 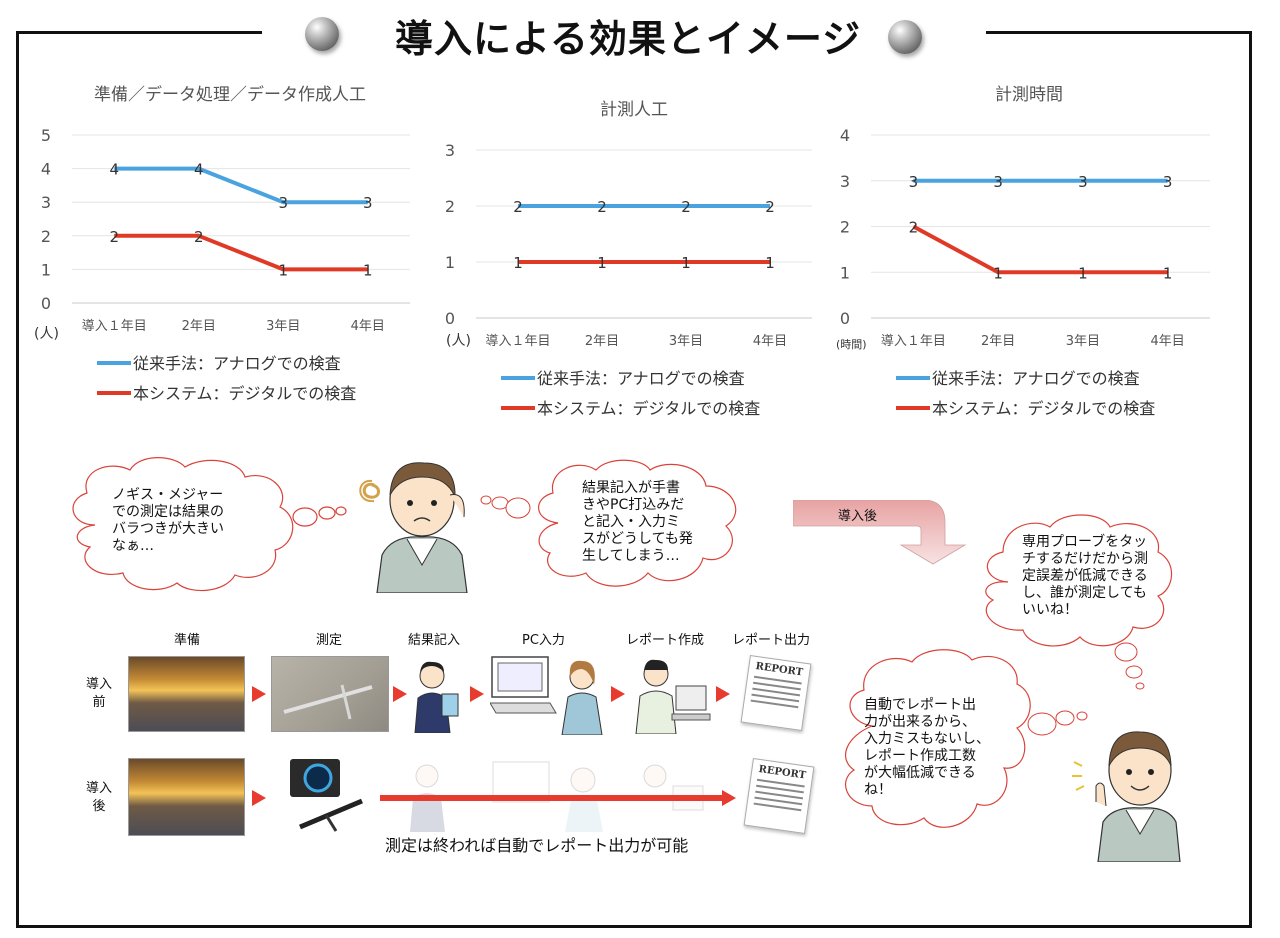 I want to click on crane-factory-photo, so click(x=186, y=694).